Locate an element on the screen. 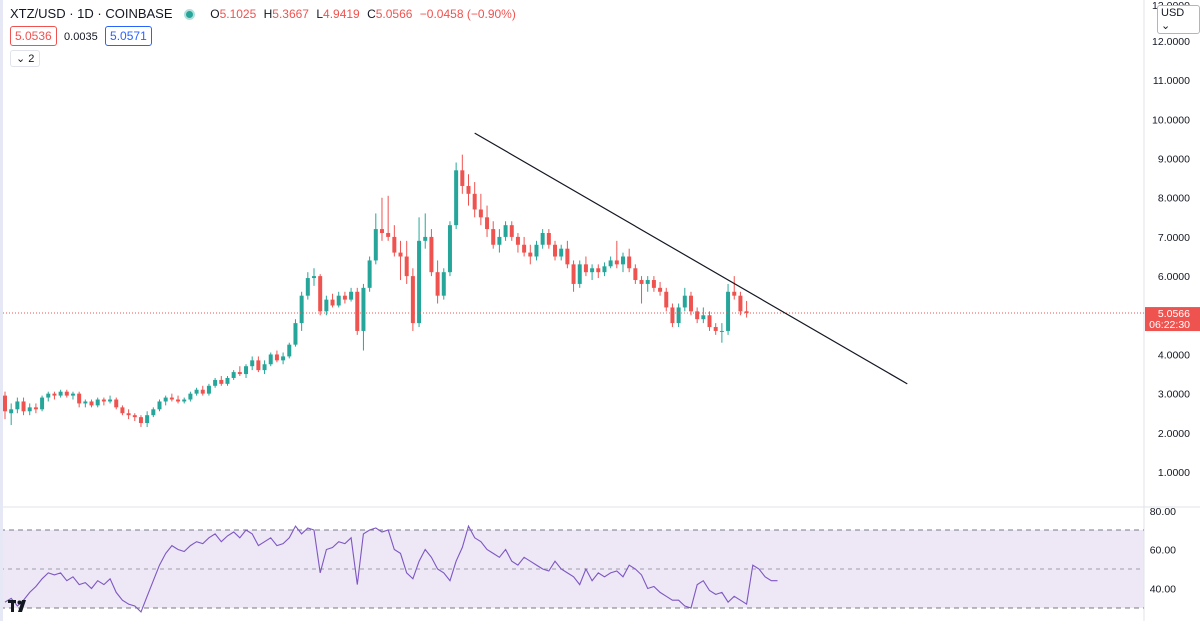 The width and height of the screenshot is (1200, 626). price-tick-label: 6.0000 is located at coordinates (1174, 277).